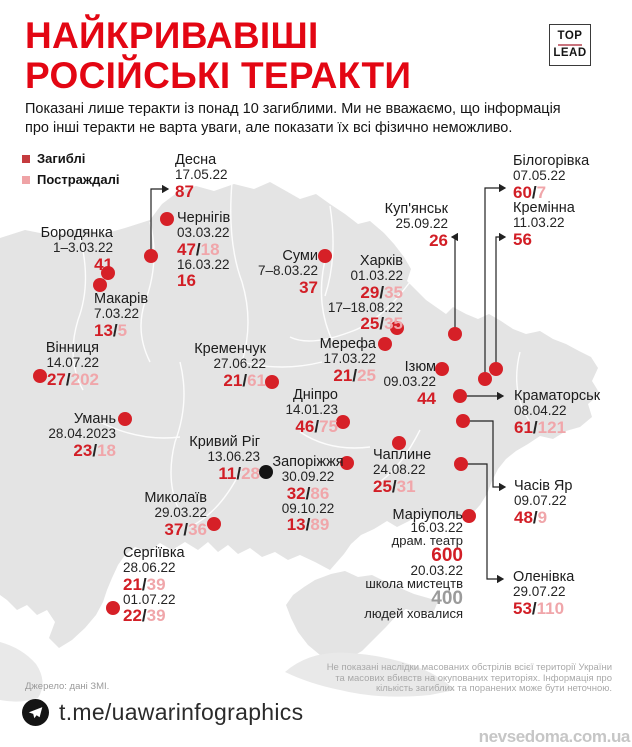  I want to click on city-dot-vinnytsia, so click(40, 376).